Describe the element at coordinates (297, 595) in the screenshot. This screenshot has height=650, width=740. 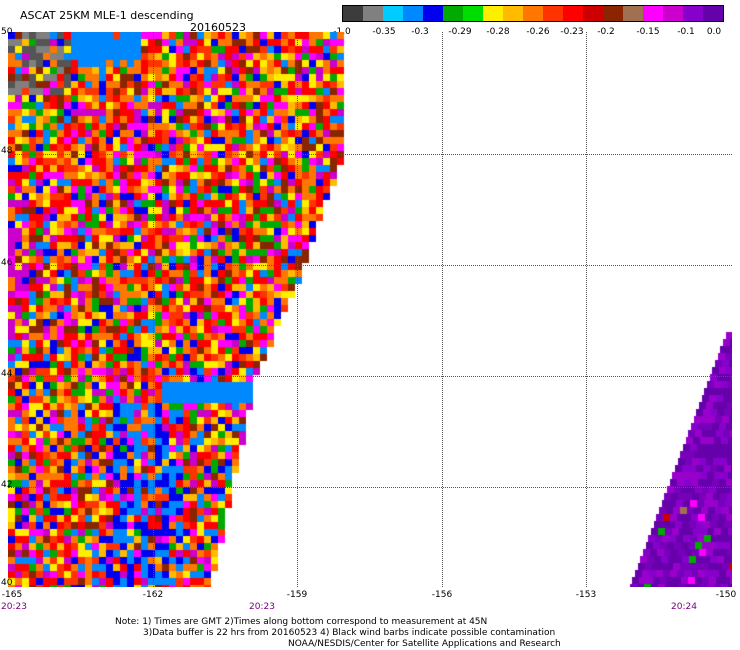
I see `lon-label: -159` at that location.